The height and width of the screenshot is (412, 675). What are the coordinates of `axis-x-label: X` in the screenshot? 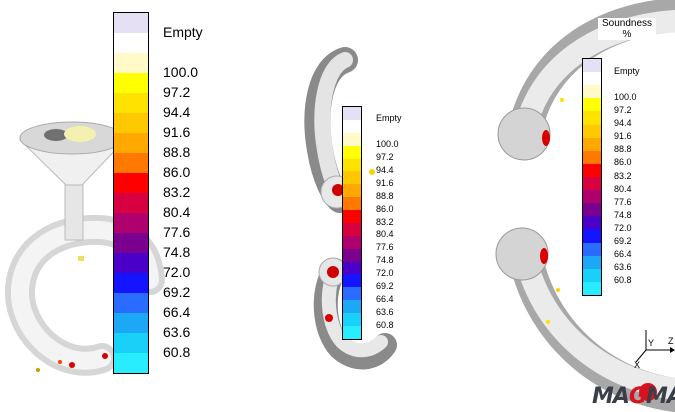 It's located at (637, 365).